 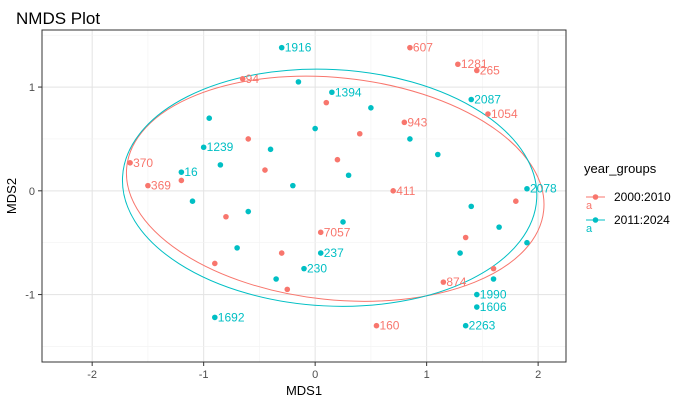 I want to click on x-axis-ticks: -2 -1 0 1 2, so click(x=314, y=371).